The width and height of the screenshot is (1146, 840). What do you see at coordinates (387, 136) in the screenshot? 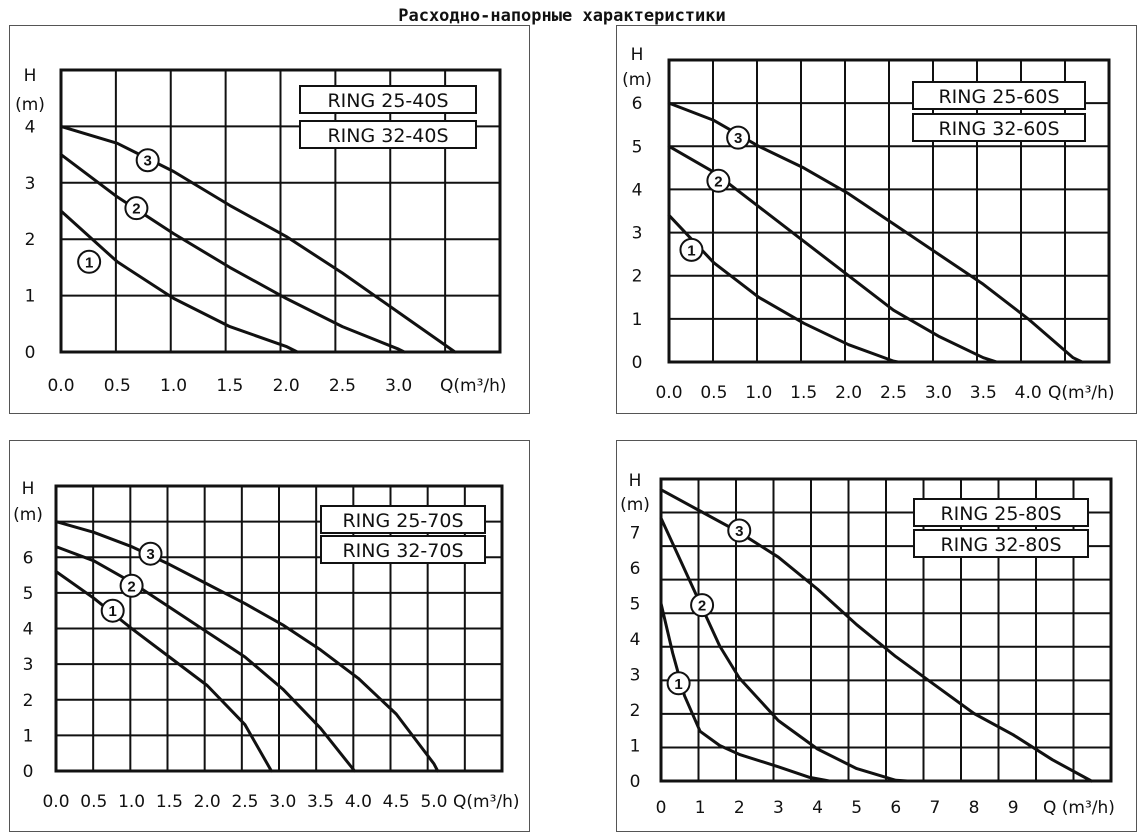
I see `model-label: RING 32-40S` at bounding box center [387, 136].